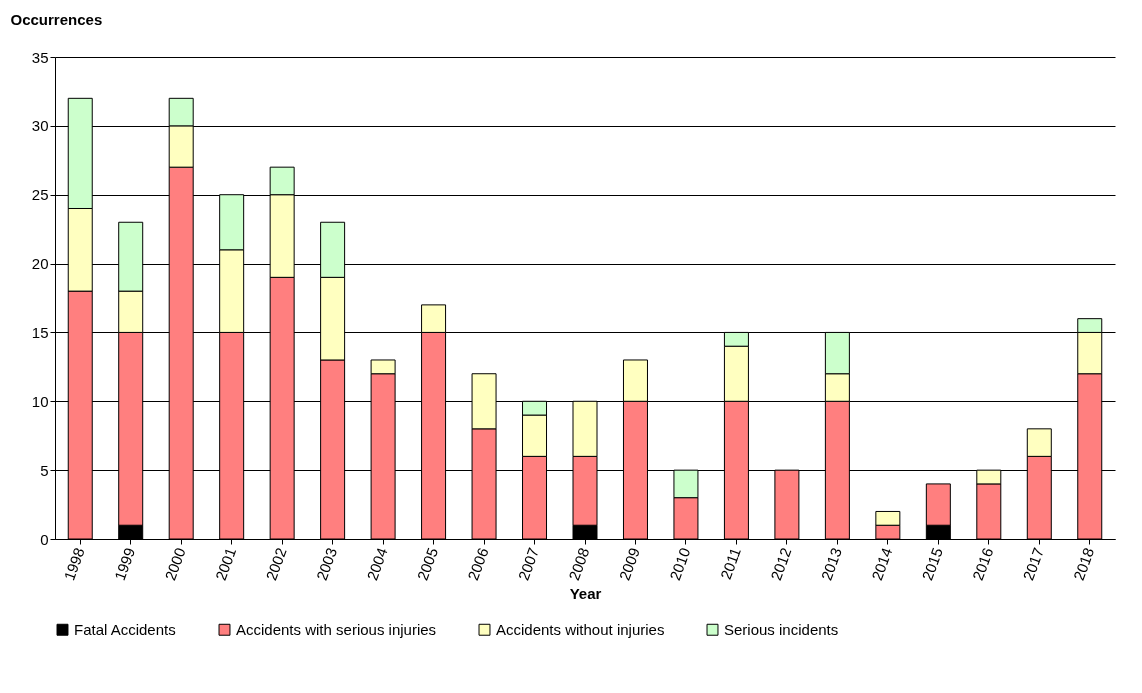 This screenshot has height=693, width=1142. What do you see at coordinates (40, 264) in the screenshot?
I see `y-tick-label: 20` at bounding box center [40, 264].